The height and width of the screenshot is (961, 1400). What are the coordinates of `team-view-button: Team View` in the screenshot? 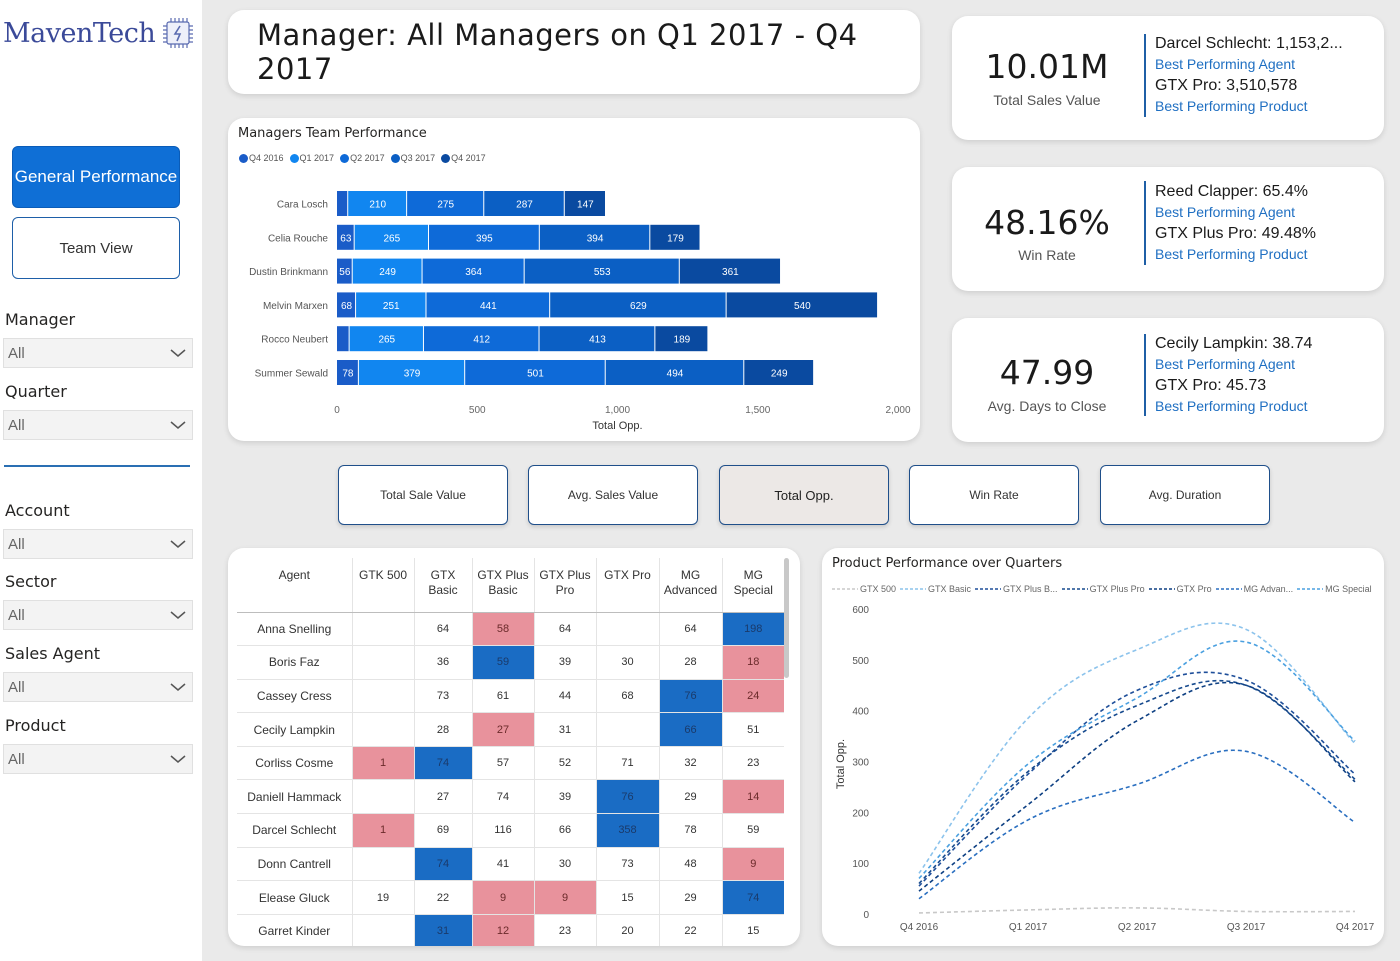 It's located at (96, 248).